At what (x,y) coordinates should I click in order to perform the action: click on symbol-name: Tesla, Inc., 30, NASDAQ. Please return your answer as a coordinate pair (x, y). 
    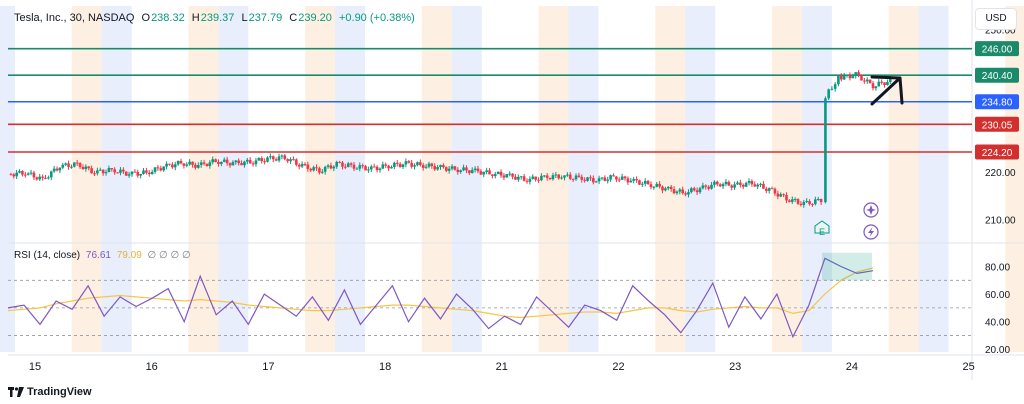
    Looking at the image, I should click on (74, 18).